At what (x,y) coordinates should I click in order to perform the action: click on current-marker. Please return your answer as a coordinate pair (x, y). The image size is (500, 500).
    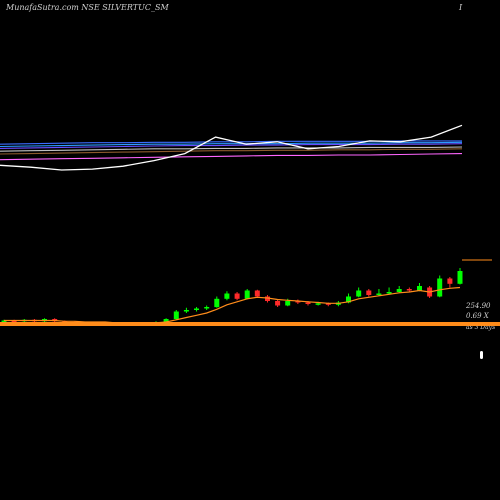
    Looking at the image, I should click on (481, 355).